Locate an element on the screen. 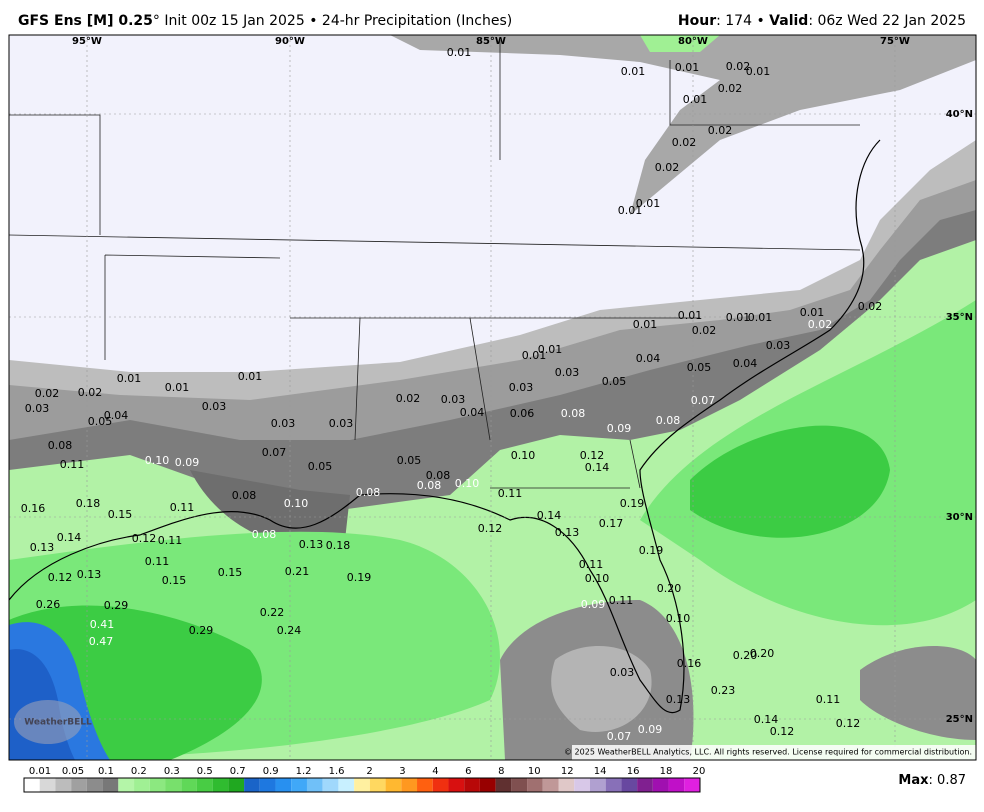 The width and height of the screenshot is (984, 812). colorbar-label: 12 is located at coordinates (567, 771).